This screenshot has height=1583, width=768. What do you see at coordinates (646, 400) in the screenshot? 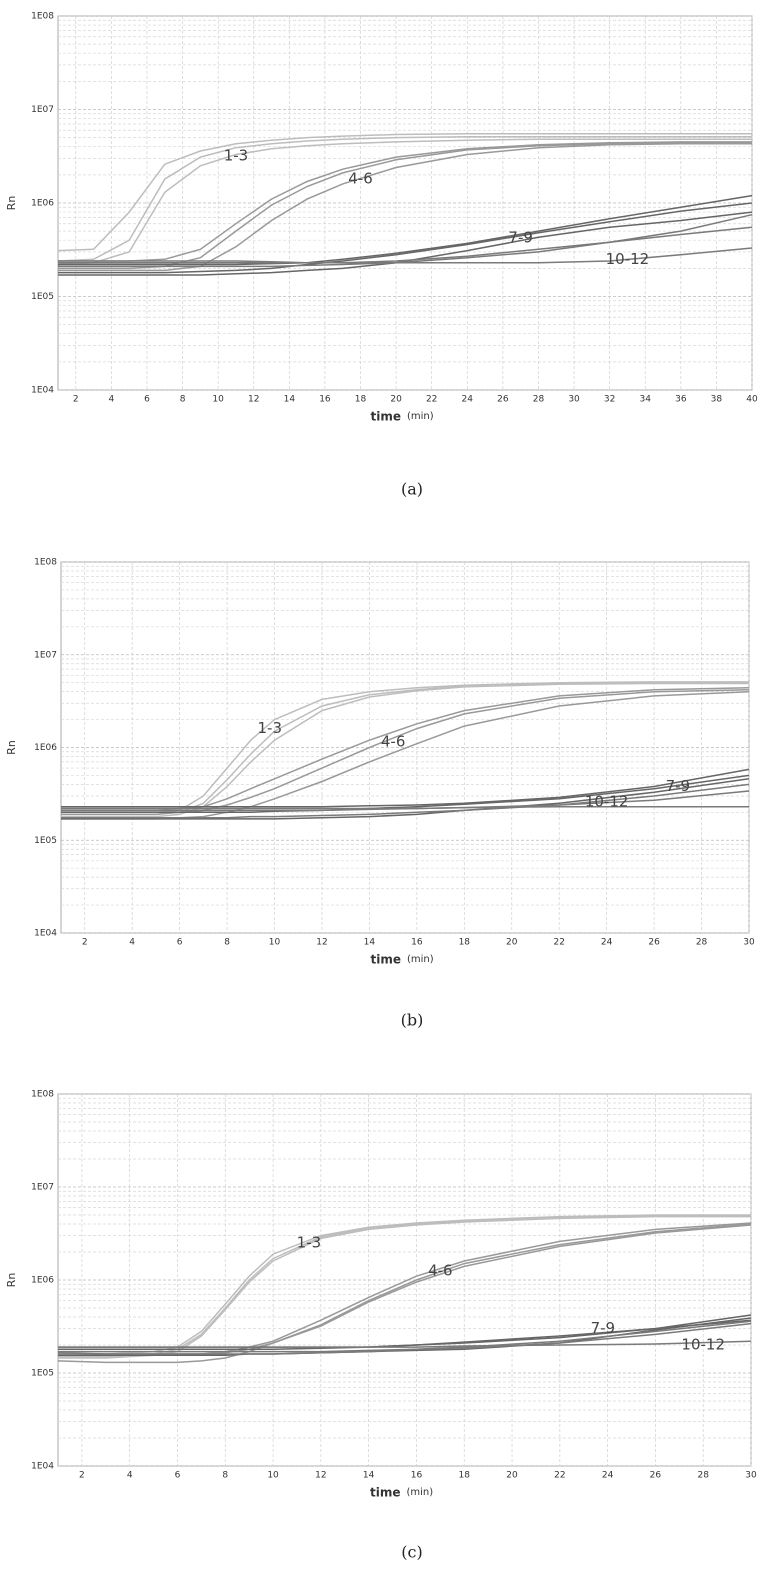
I see `x-tick-label: 34` at bounding box center [646, 400].